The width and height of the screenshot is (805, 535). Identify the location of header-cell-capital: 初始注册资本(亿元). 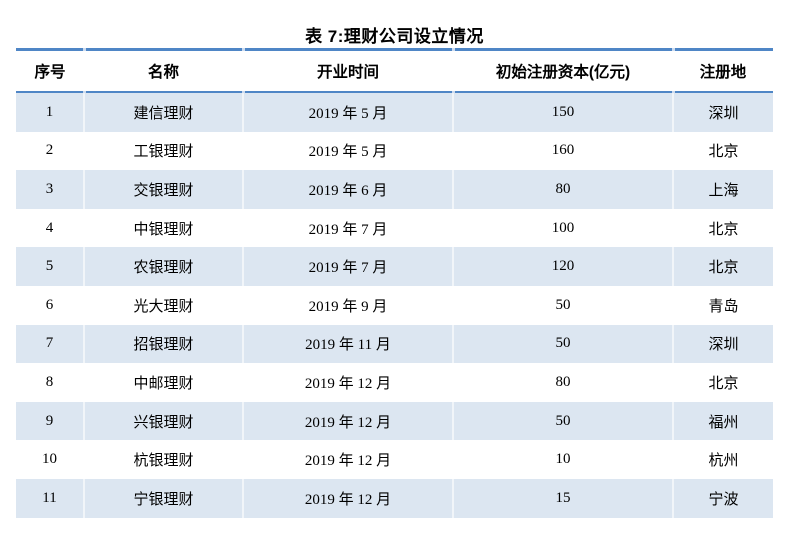
(563, 70).